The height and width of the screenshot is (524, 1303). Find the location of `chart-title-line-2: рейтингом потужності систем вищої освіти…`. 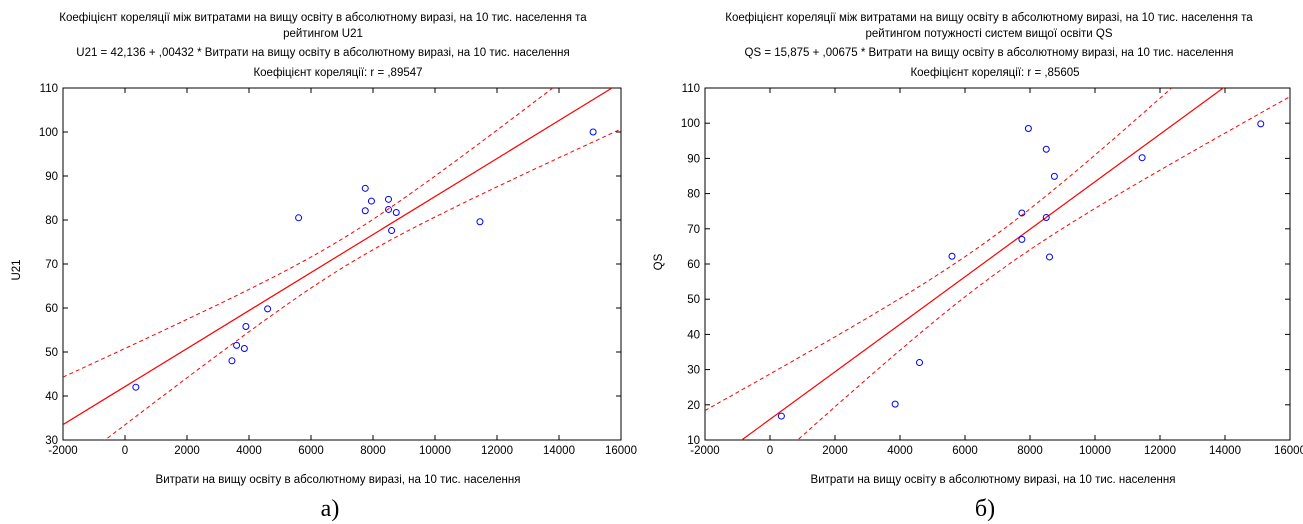

chart-title-line-2: рейтингом потужності систем вищої освіти… is located at coordinates (988, 34).